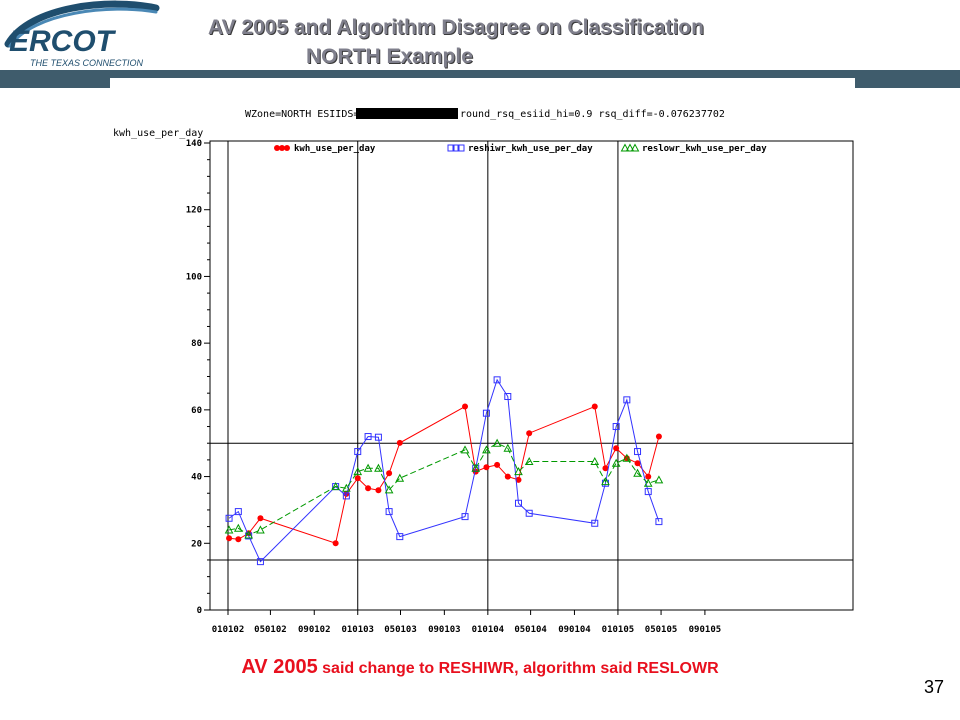 Image resolution: width=960 pixels, height=720 pixels. What do you see at coordinates (194, 144) in the screenshot?
I see `y-tick-label: 140` at bounding box center [194, 144].